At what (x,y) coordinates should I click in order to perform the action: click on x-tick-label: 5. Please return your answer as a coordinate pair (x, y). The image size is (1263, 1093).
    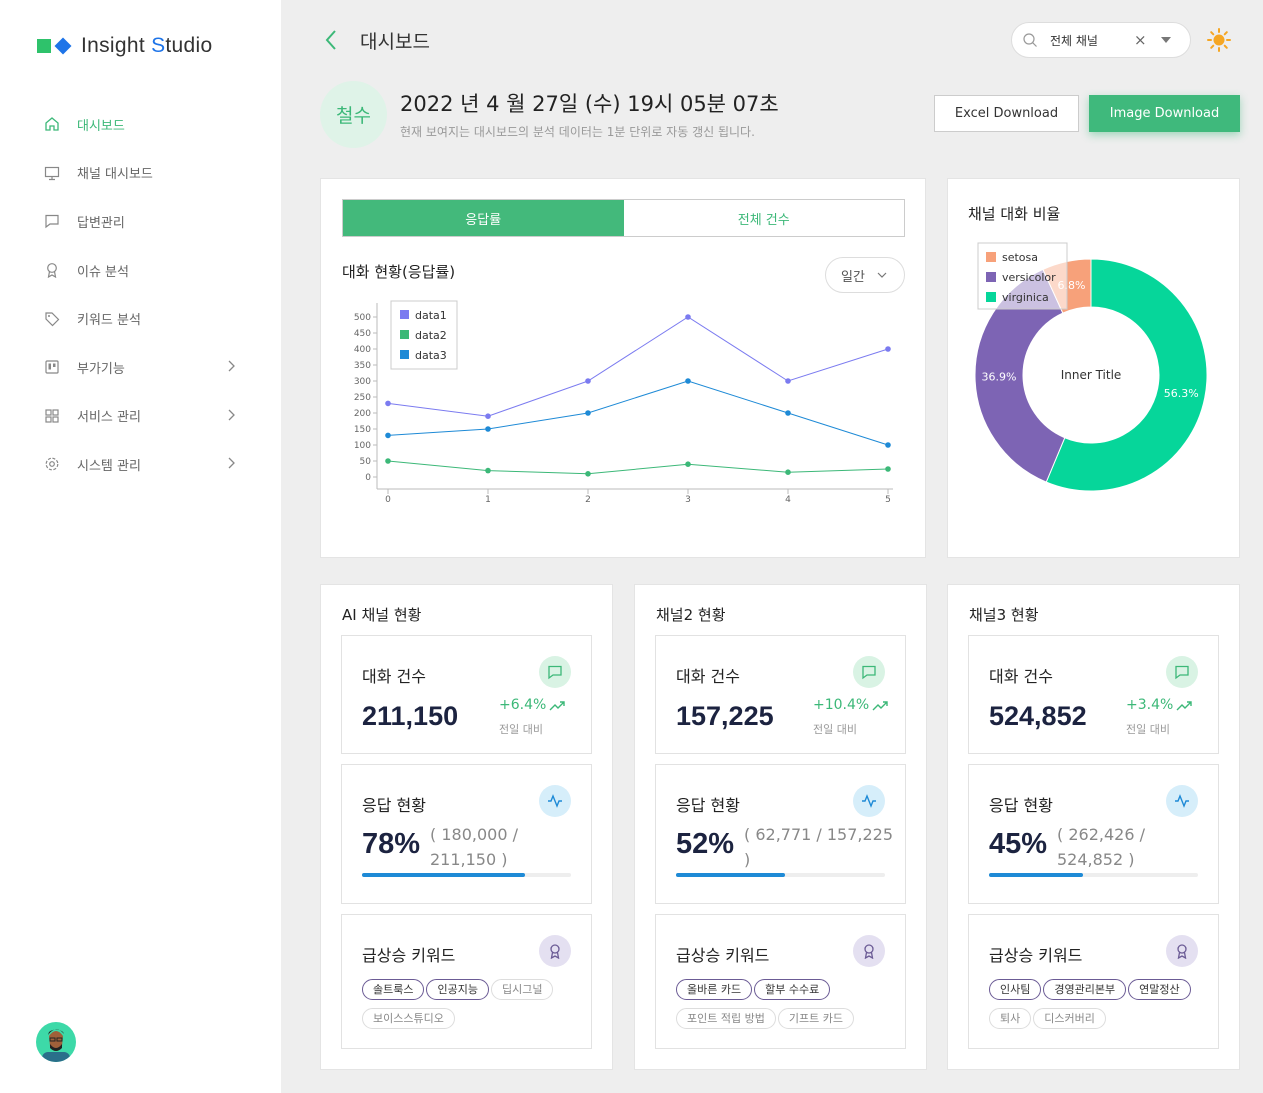
    Looking at the image, I should click on (888, 500).